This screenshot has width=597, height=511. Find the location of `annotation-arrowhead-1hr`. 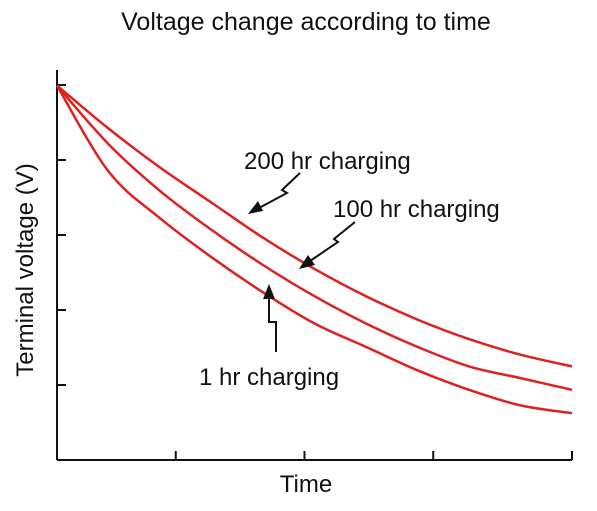

annotation-arrowhead-1hr is located at coordinates (269, 291).